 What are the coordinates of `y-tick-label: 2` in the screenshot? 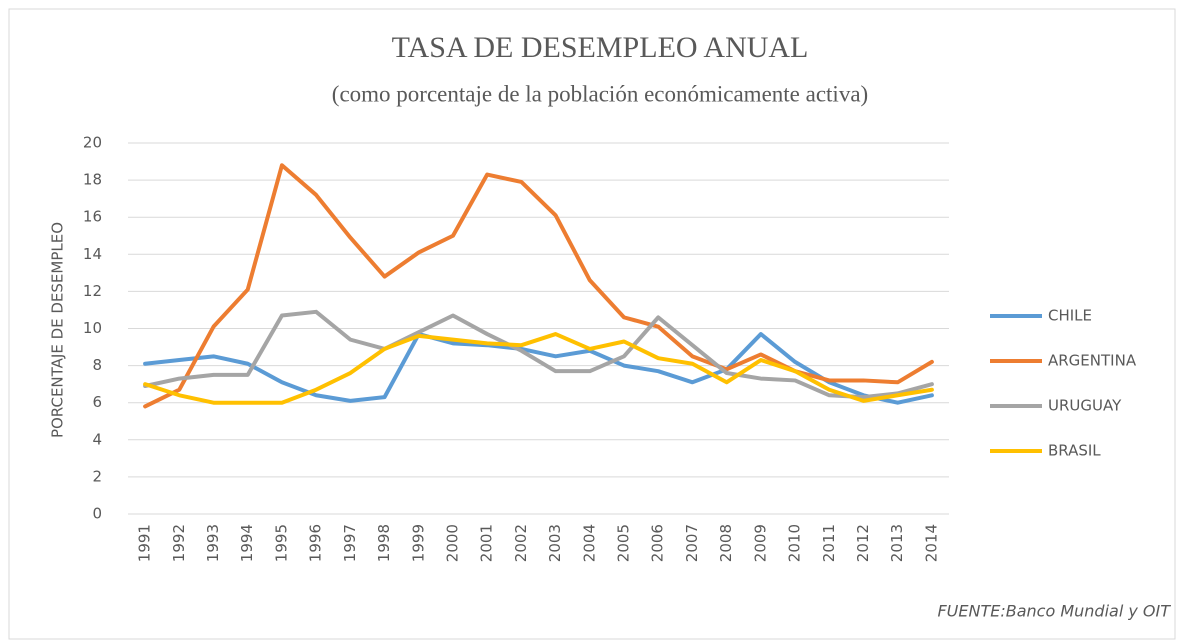 It's located at (97, 476).